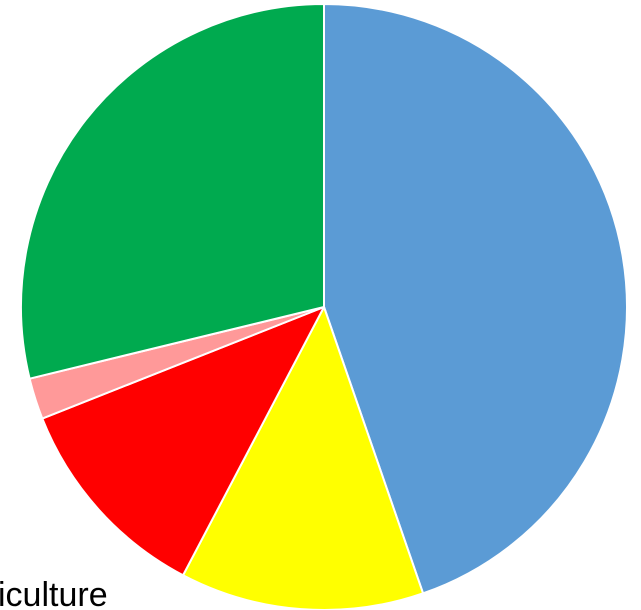 The width and height of the screenshot is (641, 610). Describe the element at coordinates (54, 593) in the screenshot. I see `clipped-category-label: iculture` at that location.